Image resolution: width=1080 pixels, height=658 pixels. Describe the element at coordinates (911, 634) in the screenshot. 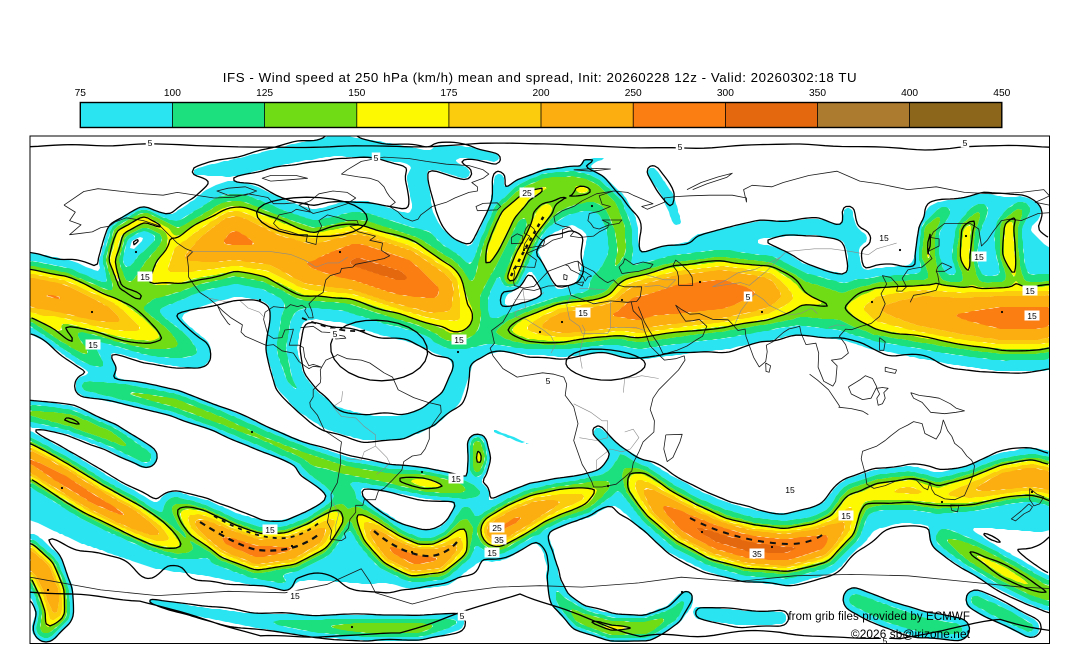

I see `svg-text: ©2026 sb@irizone.net` at that location.